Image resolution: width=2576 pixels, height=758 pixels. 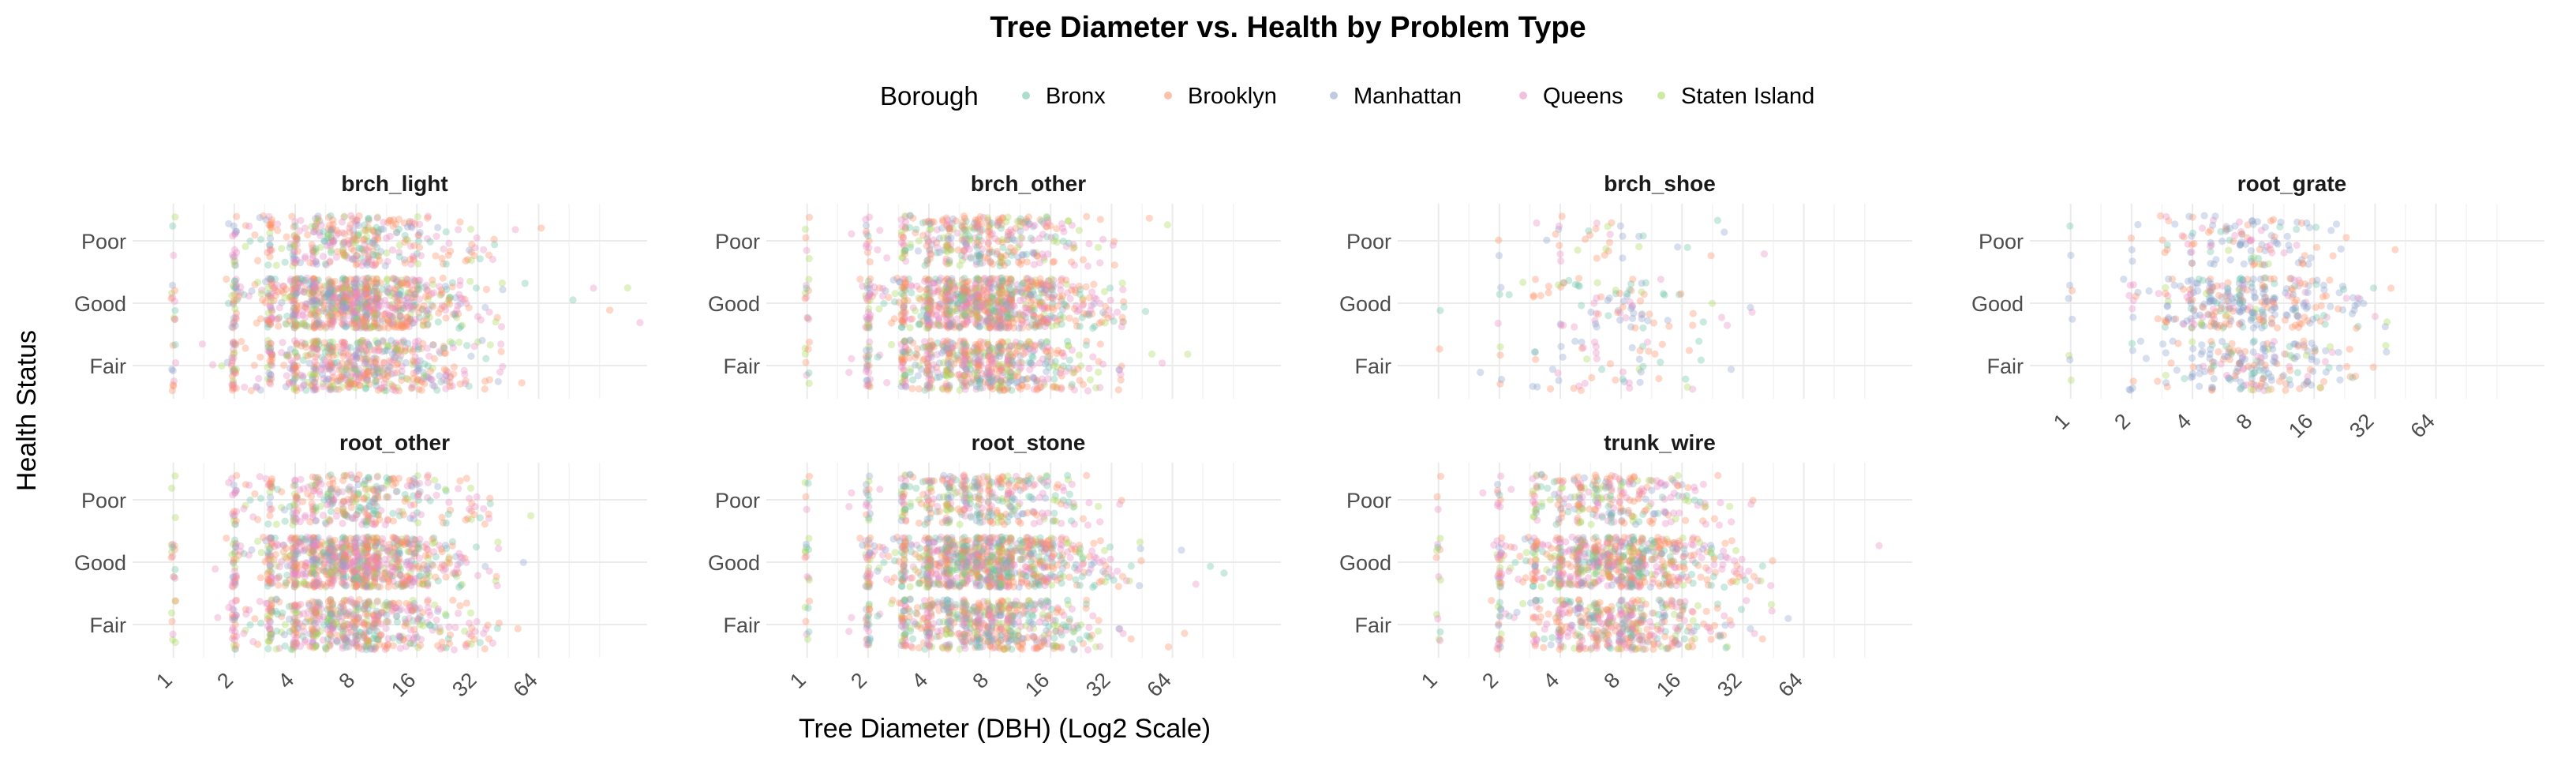 What do you see at coordinates (108, 366) in the screenshot?
I see `y-tick-label: Fair` at bounding box center [108, 366].